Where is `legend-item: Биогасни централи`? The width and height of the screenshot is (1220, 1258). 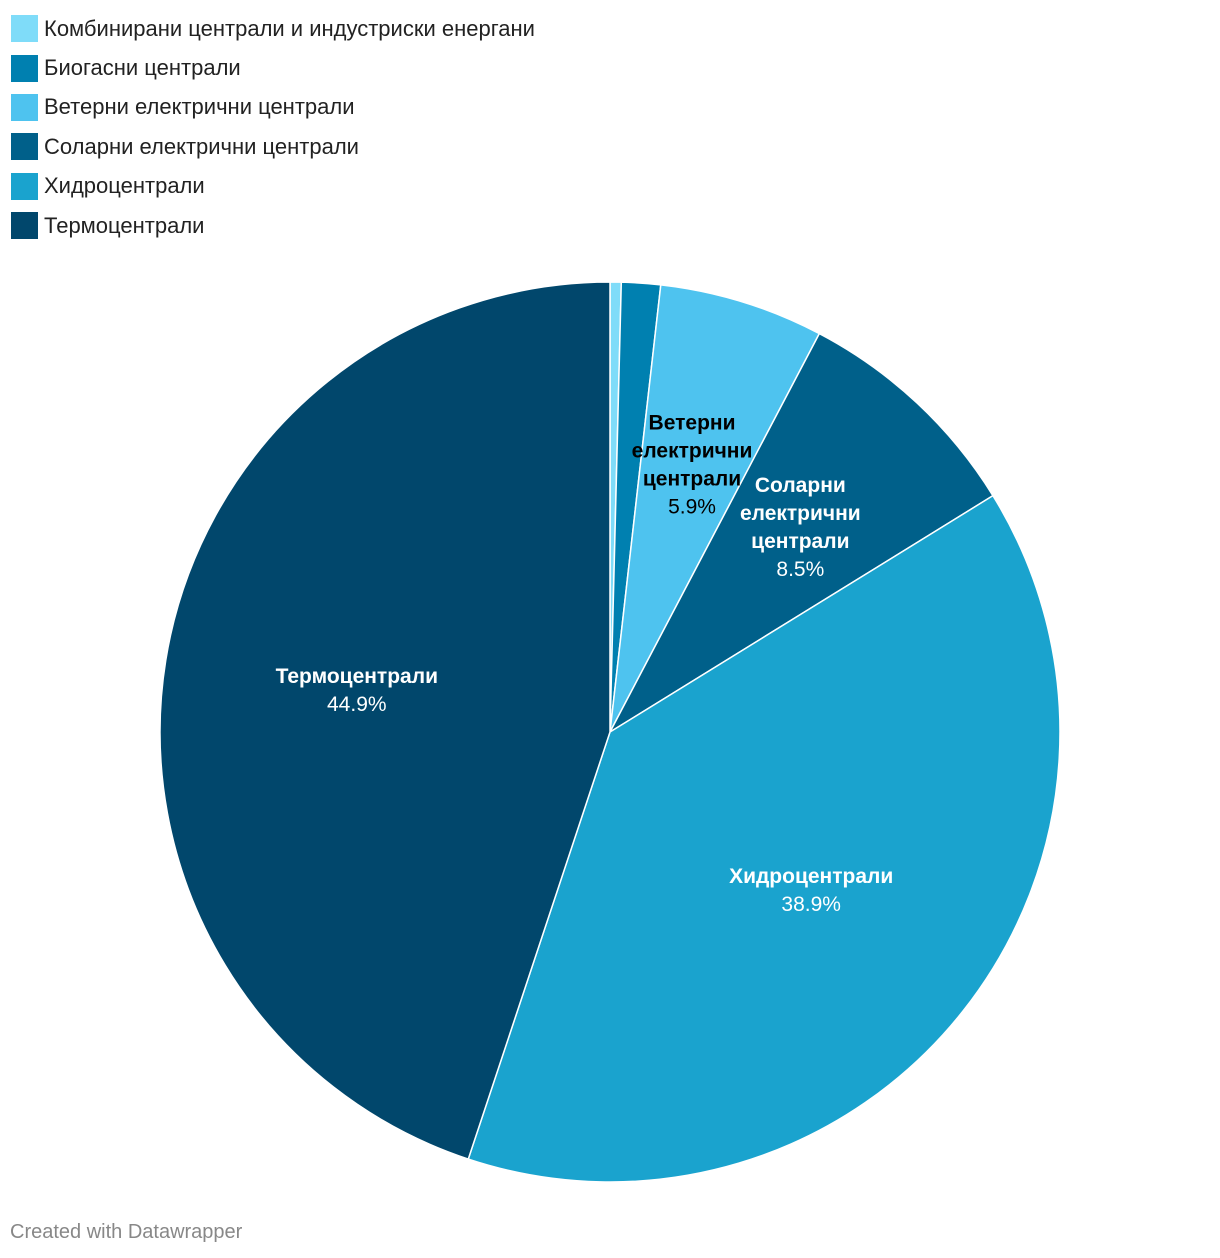
legend-item: Биогасни централи is located at coordinates (273, 67).